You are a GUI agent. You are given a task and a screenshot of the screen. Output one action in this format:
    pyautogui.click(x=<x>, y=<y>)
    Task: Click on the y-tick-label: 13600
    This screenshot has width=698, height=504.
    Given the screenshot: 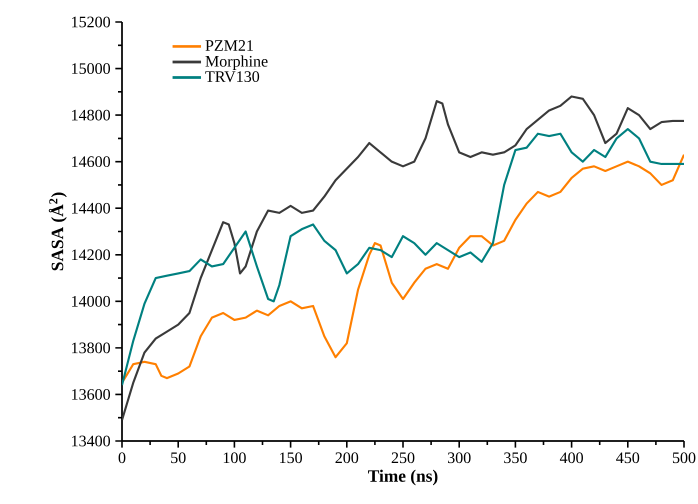 What is the action you would take?
    pyautogui.click(x=91, y=394)
    